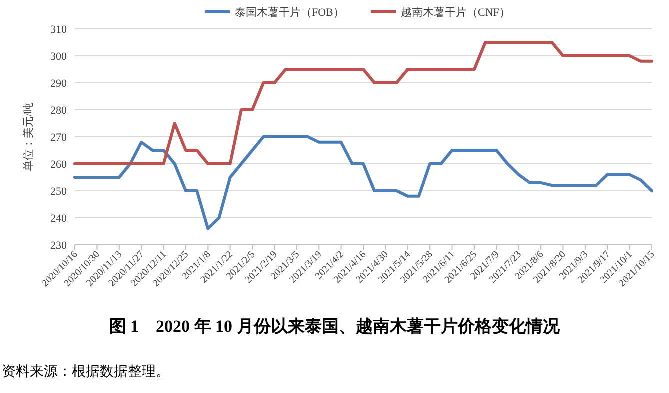 The height and width of the screenshot is (393, 669). What do you see at coordinates (59, 57) in the screenshot?
I see `y-tick-label: 300` at bounding box center [59, 57].